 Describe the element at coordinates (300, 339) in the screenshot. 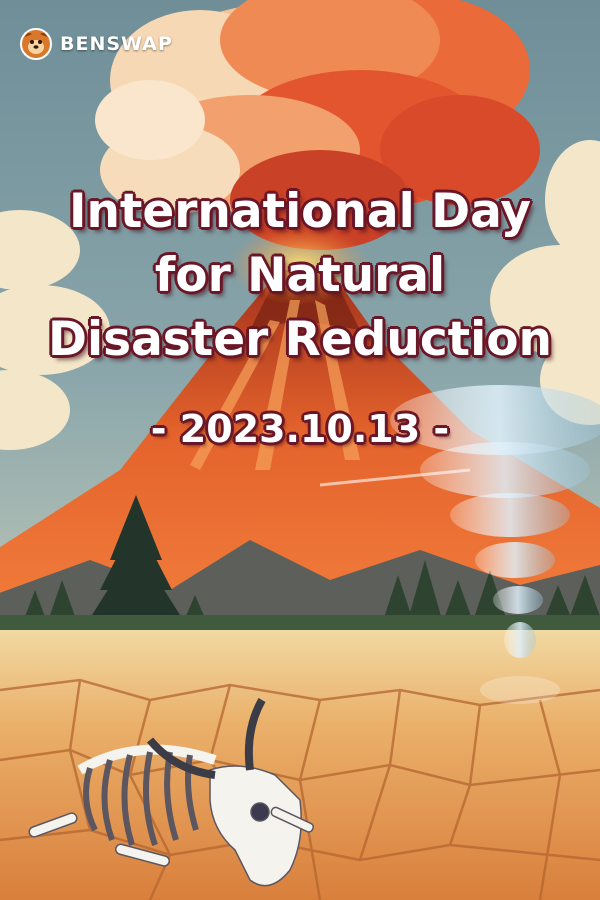

I see `title-line-3: Disaster Reduction` at that location.